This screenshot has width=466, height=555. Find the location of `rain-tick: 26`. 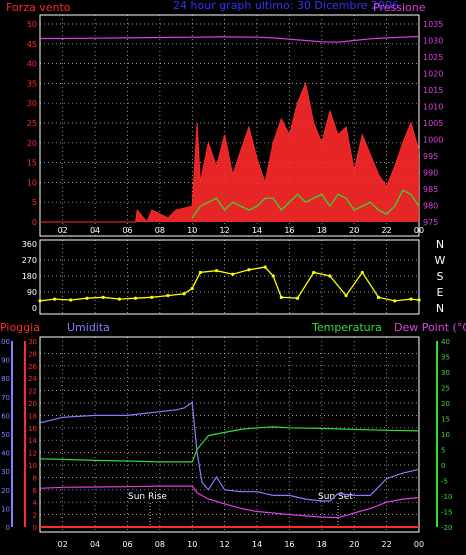

rain-tick: 26 is located at coordinates (32, 367).